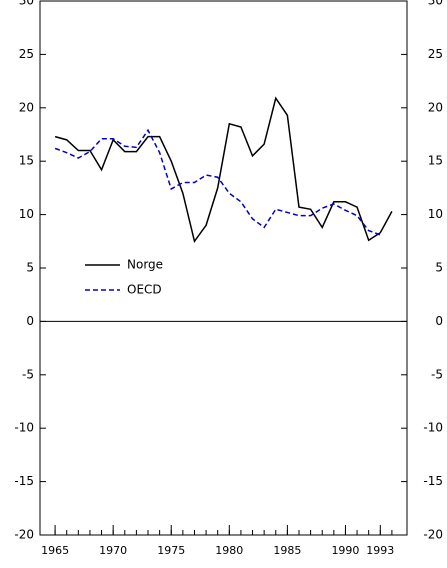 The height and width of the screenshot is (568, 447). Describe the element at coordinates (433, 481) in the screenshot. I see `y2-tick-label: -15` at that location.